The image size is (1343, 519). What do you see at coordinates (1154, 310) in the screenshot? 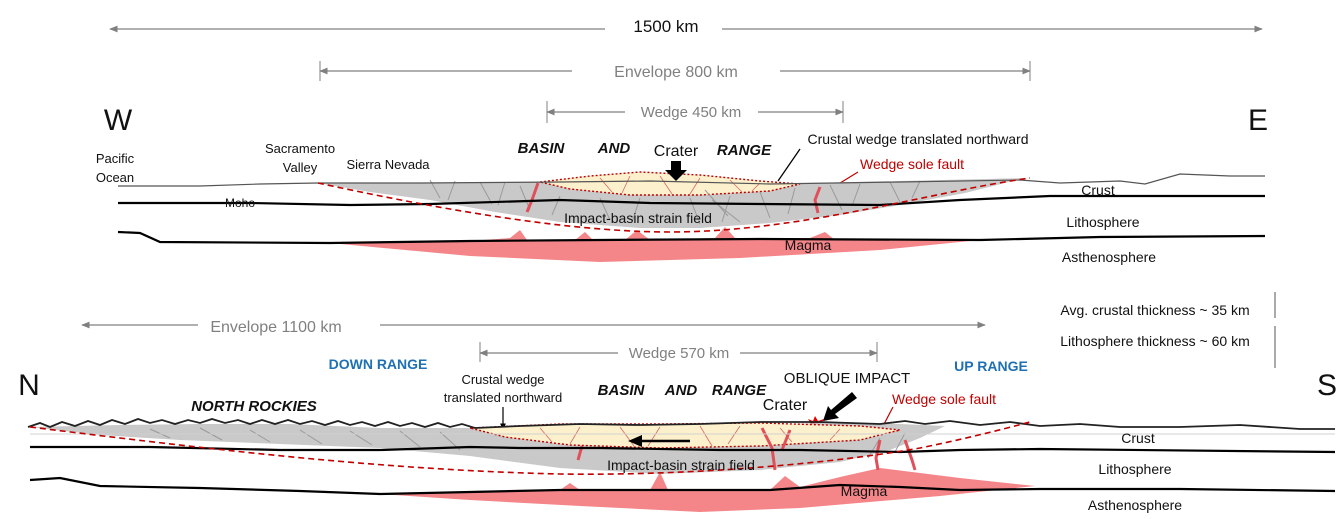
I see `crustal-thickness-note: Avg. crustal thickness ~ 35 km` at bounding box center [1154, 310].